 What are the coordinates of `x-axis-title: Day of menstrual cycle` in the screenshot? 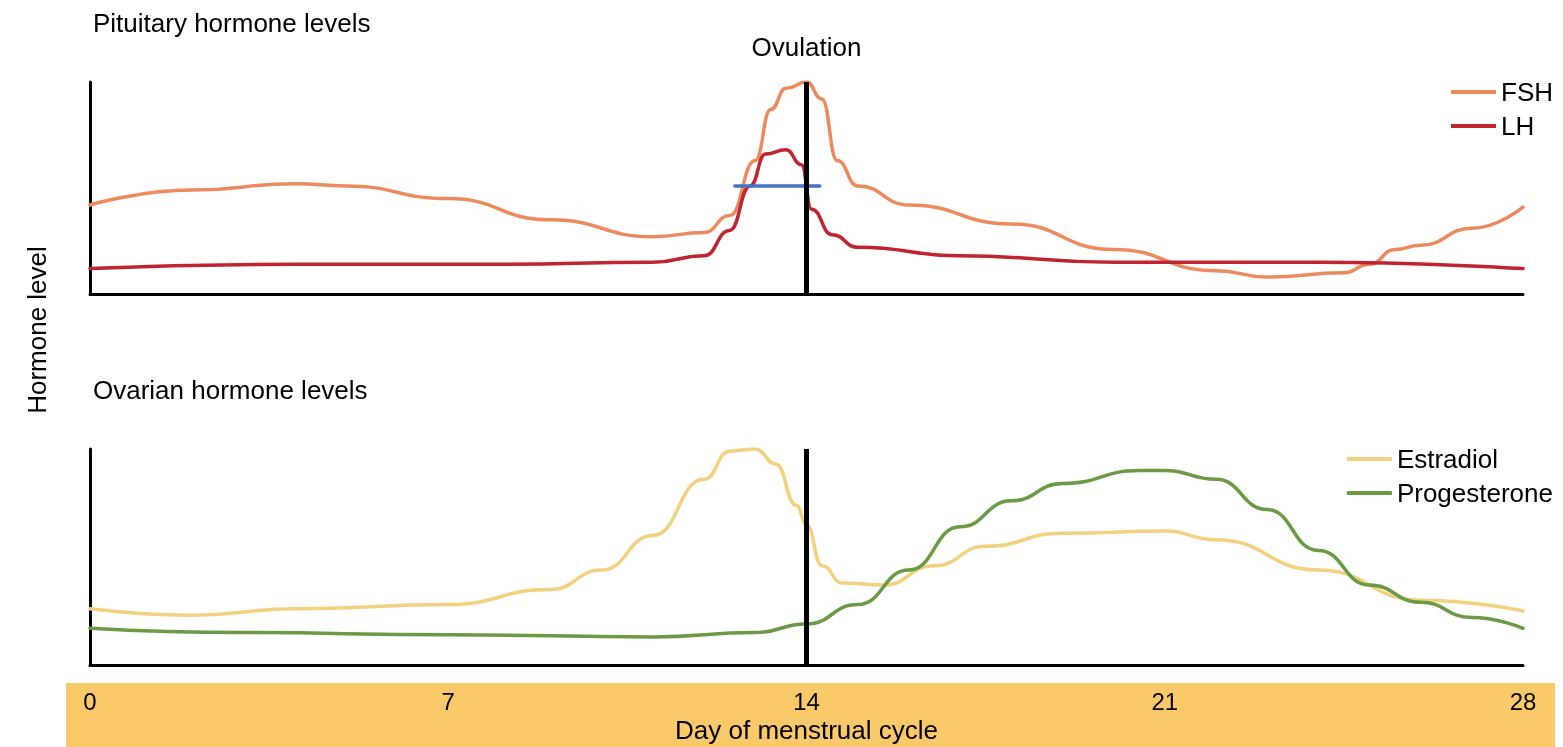 It's located at (806, 730).